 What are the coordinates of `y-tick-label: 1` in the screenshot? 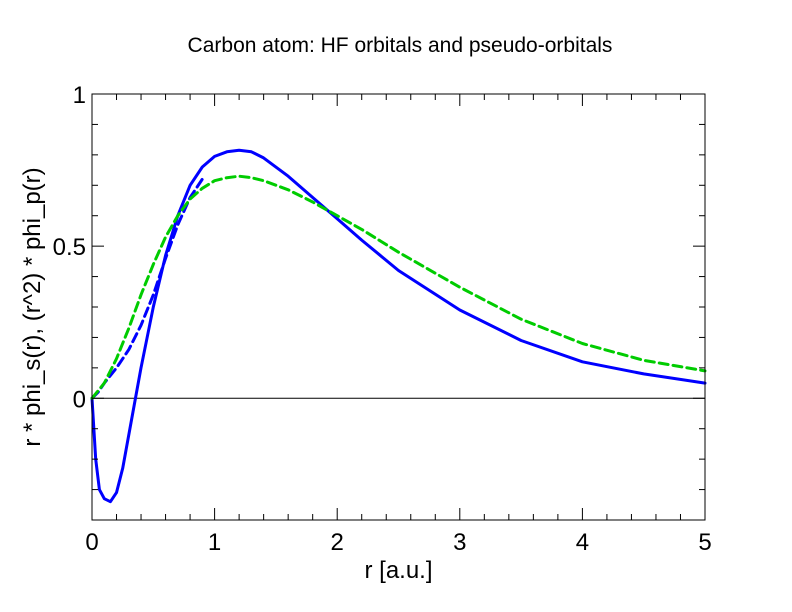 It's located at (79, 95).